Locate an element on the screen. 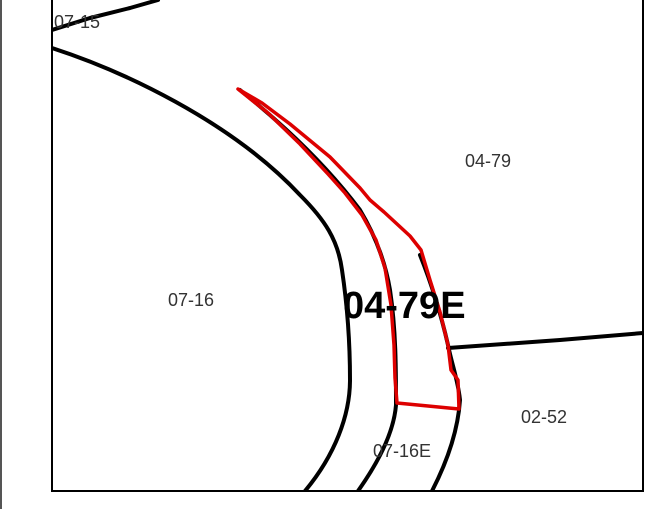 The image size is (658, 509). parcel-label-07-16: 07-16 is located at coordinates (191, 300).